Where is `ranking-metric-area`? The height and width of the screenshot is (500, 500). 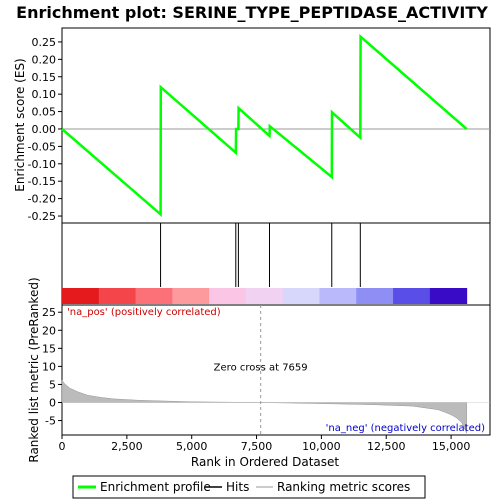 ranking-metric-area is located at coordinates (264, 406).